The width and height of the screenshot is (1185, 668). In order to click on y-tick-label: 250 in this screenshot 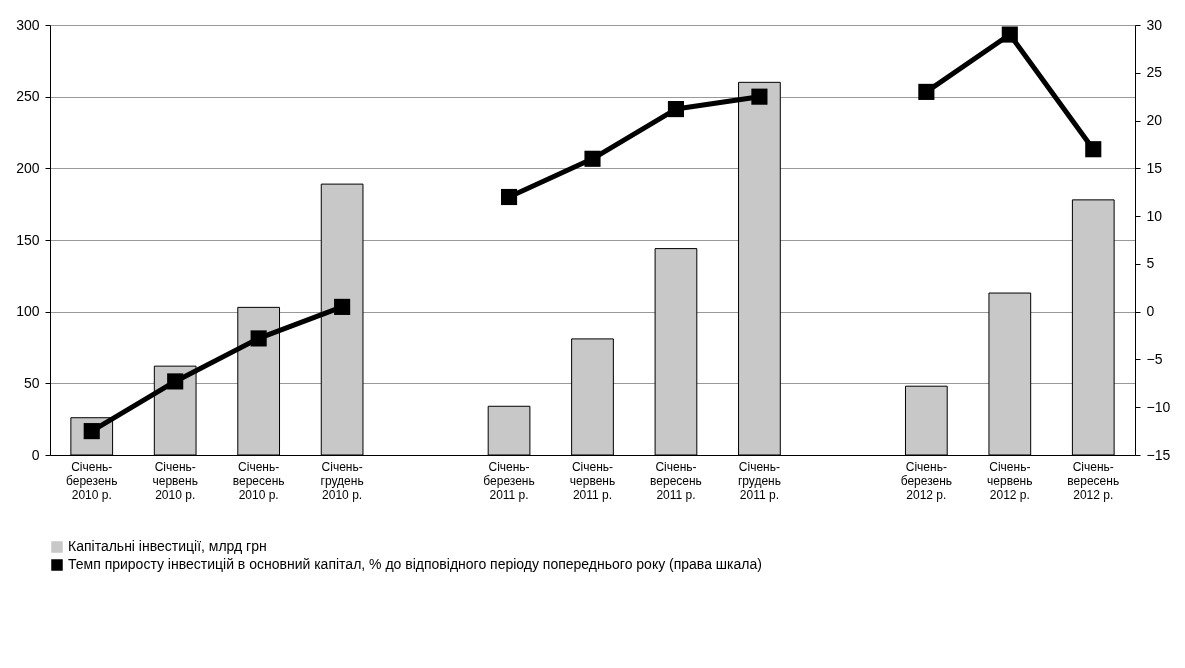, I will do `click(28, 96)`.